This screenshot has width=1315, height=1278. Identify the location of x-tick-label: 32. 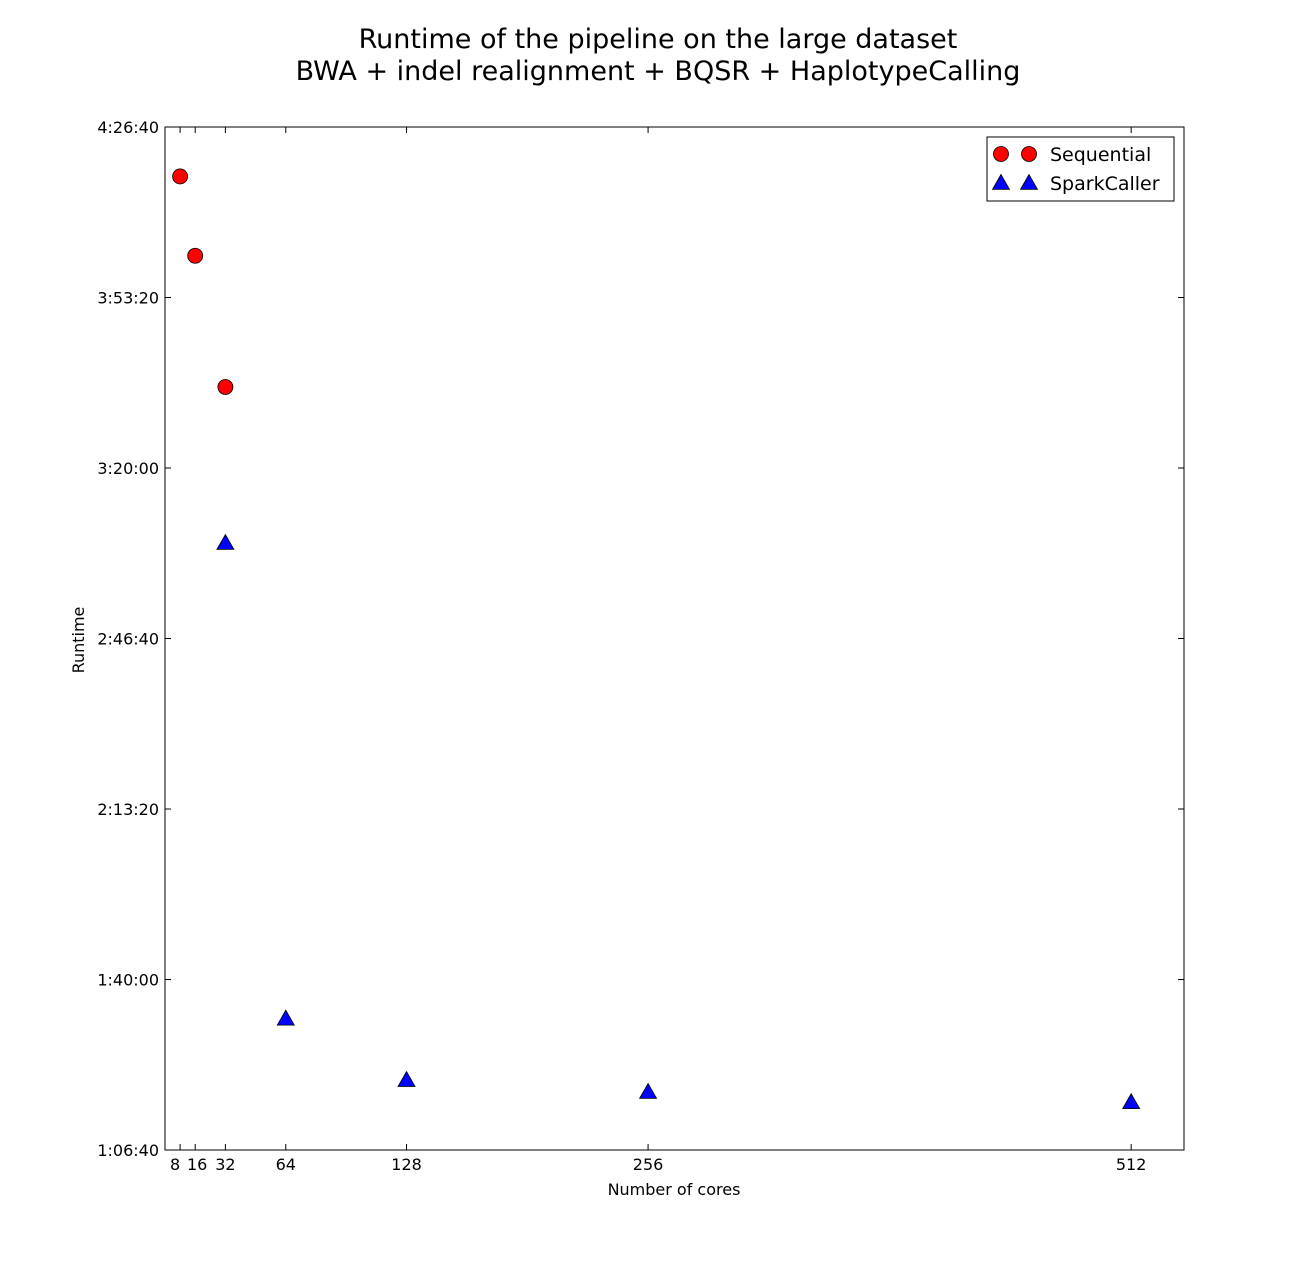
(225, 1164).